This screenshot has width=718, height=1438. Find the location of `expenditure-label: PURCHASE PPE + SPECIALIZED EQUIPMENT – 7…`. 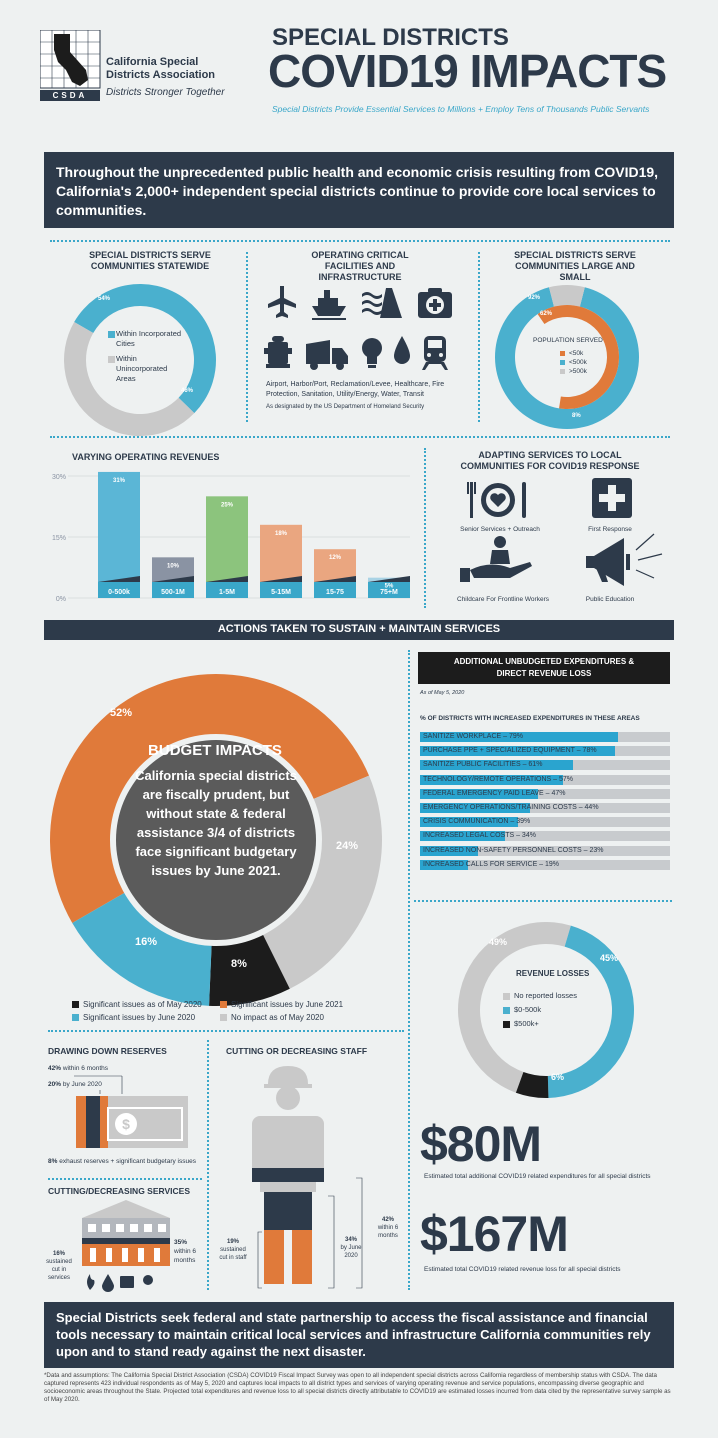

expenditure-label: PURCHASE PPE + SPECIALIZED EQUIPMENT – 7… is located at coordinates (510, 751).